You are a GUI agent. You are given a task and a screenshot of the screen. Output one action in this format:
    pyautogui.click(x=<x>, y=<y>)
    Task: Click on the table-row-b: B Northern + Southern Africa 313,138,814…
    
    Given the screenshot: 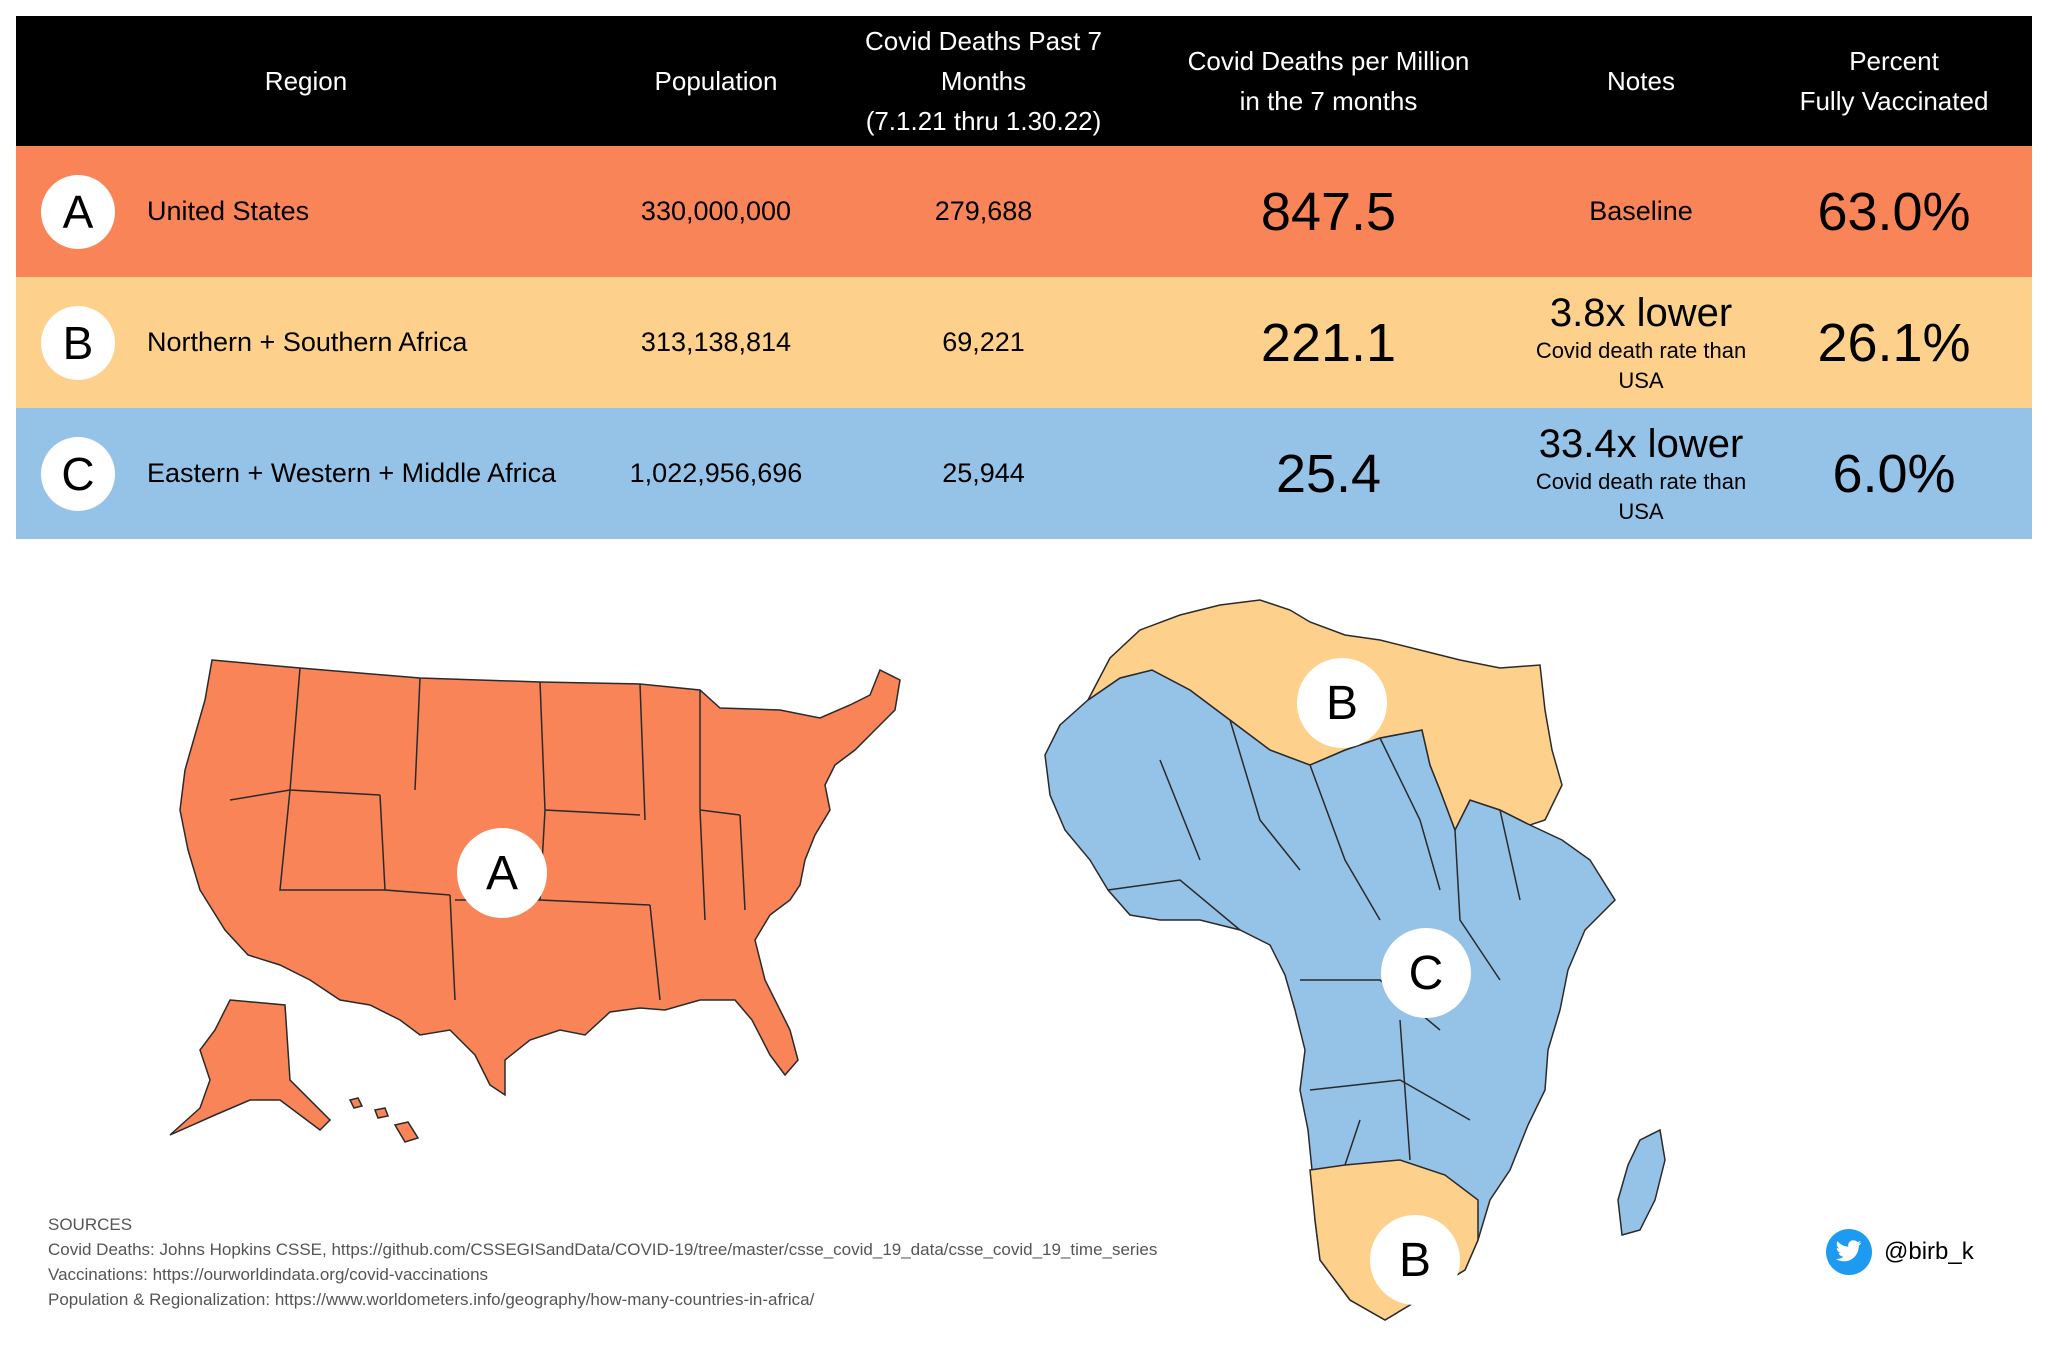 What is the action you would take?
    pyautogui.click(x=1024, y=342)
    